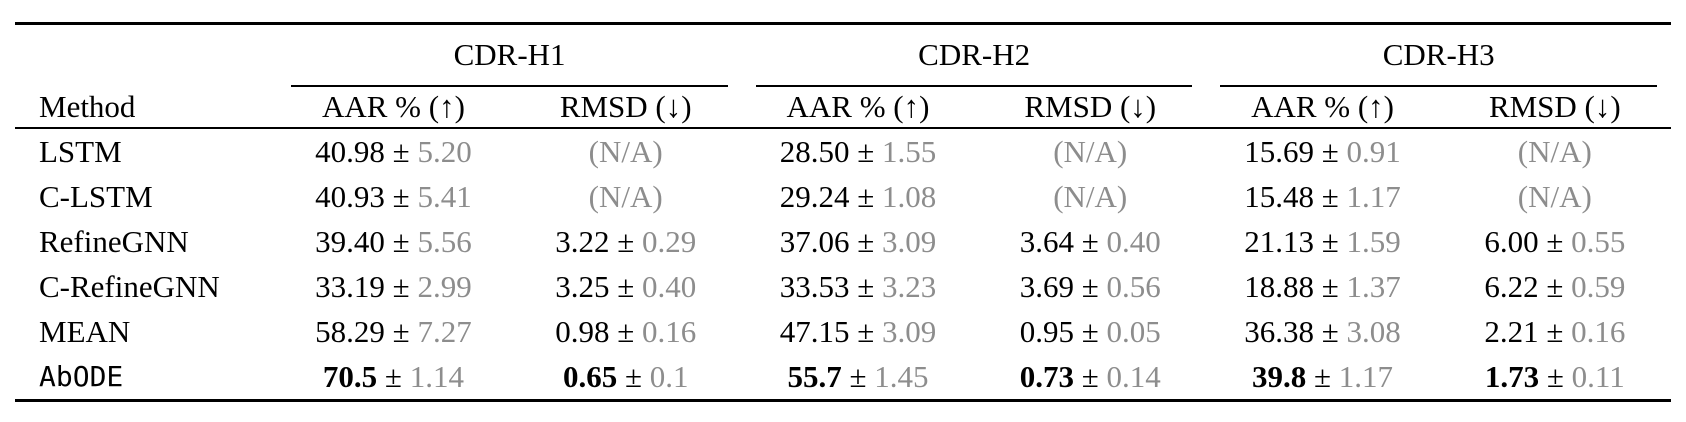 The height and width of the screenshot is (422, 1686). What do you see at coordinates (1046, 376) in the screenshot?
I see `mean-value: 0.73` at bounding box center [1046, 376].